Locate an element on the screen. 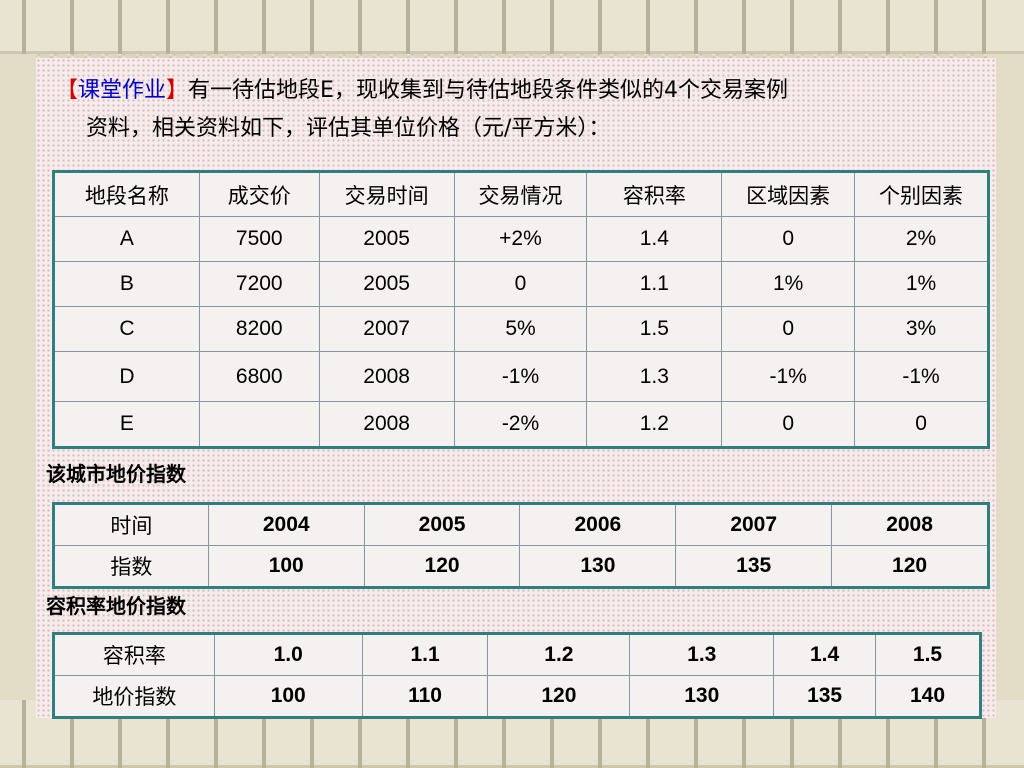 Image resolution: width=1024 pixels, height=768 pixels. row-label: 指数 is located at coordinates (131, 566).